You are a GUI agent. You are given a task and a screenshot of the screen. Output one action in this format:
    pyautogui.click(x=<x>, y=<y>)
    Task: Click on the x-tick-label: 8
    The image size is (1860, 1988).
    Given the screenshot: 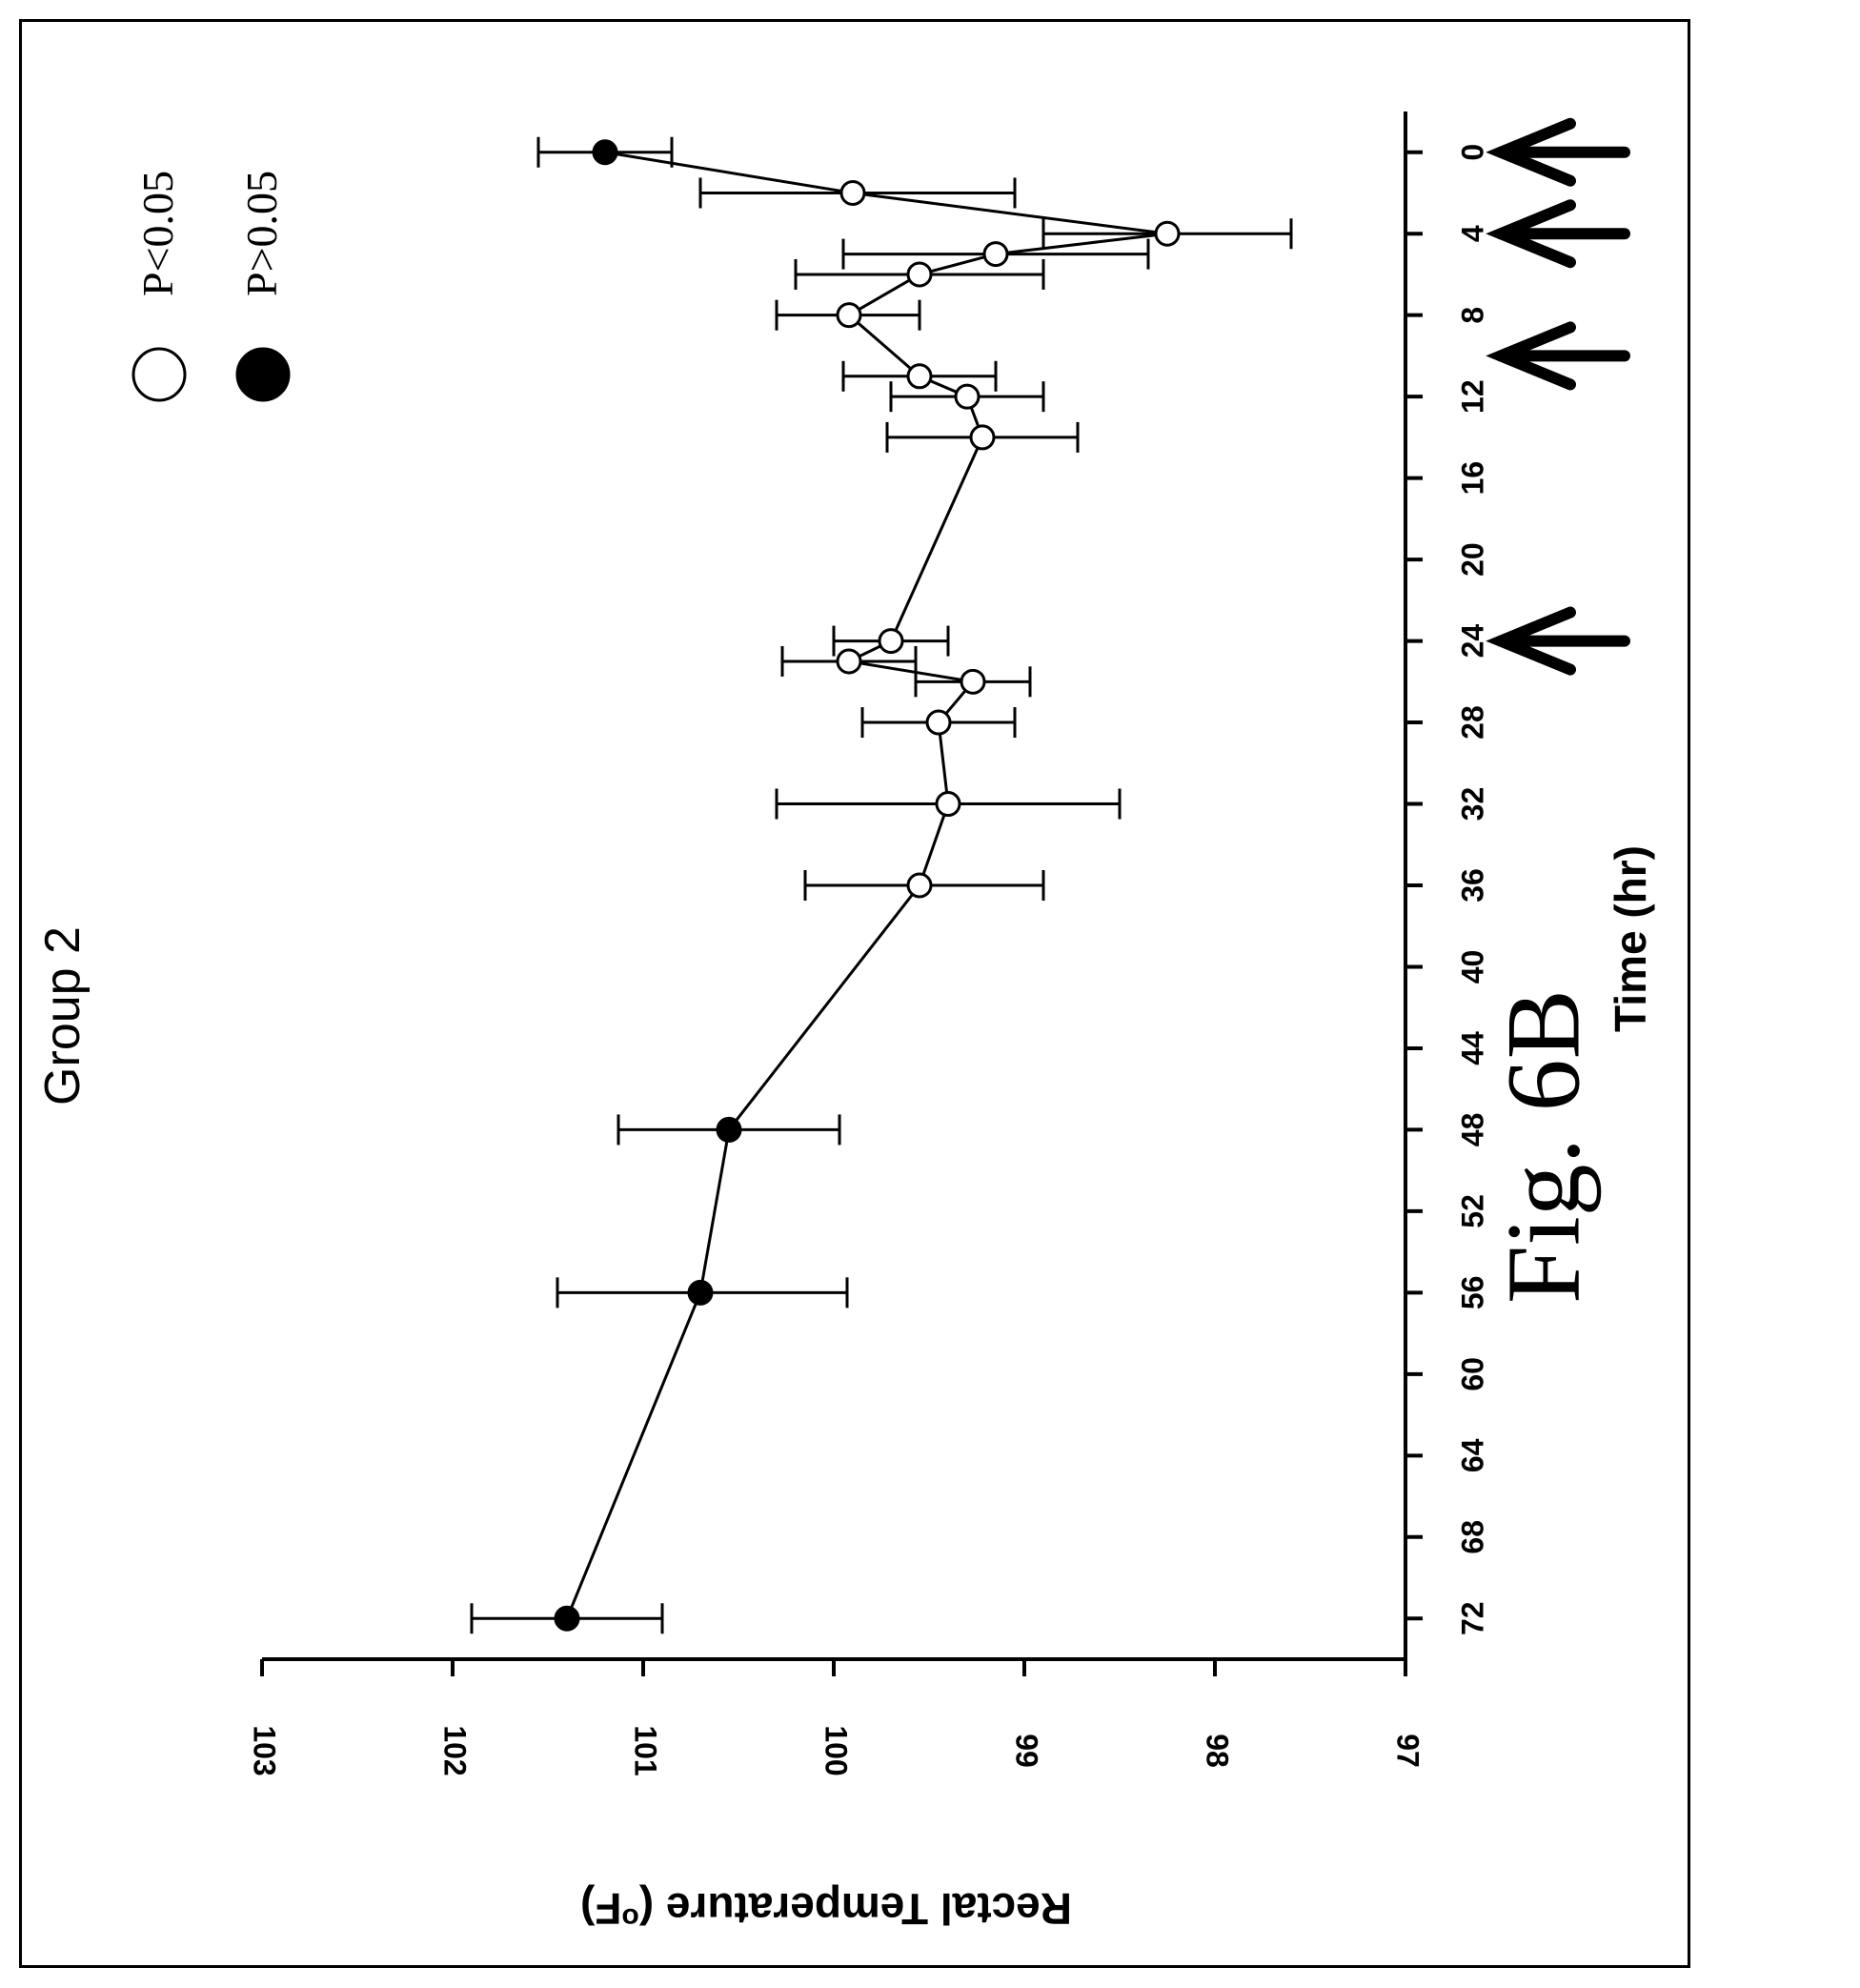 What is the action you would take?
    pyautogui.click(x=1472, y=315)
    